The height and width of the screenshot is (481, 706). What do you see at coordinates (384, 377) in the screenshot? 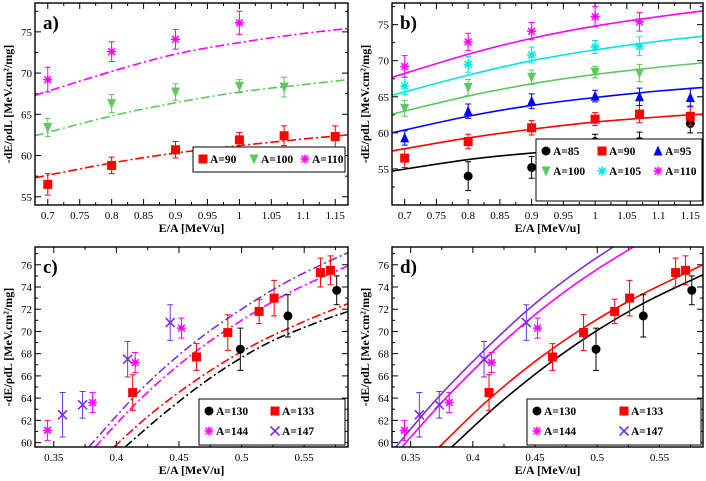
I see `y-tick-label: 66` at bounding box center [384, 377].